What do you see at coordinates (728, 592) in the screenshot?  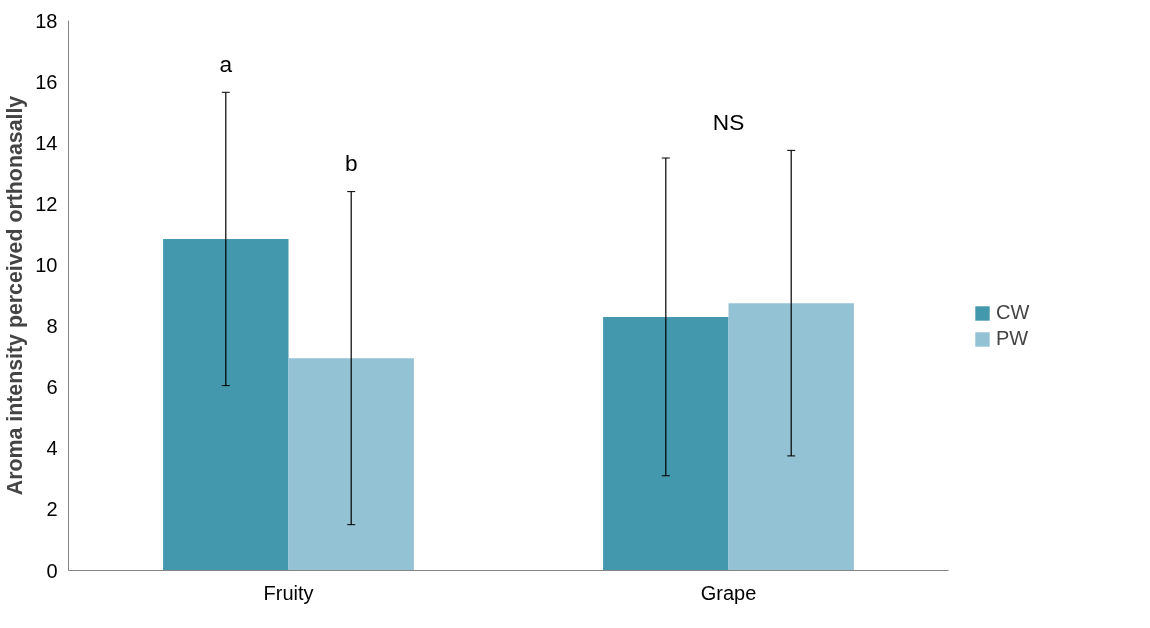 I see `x-tick-label: Grape` at bounding box center [728, 592].